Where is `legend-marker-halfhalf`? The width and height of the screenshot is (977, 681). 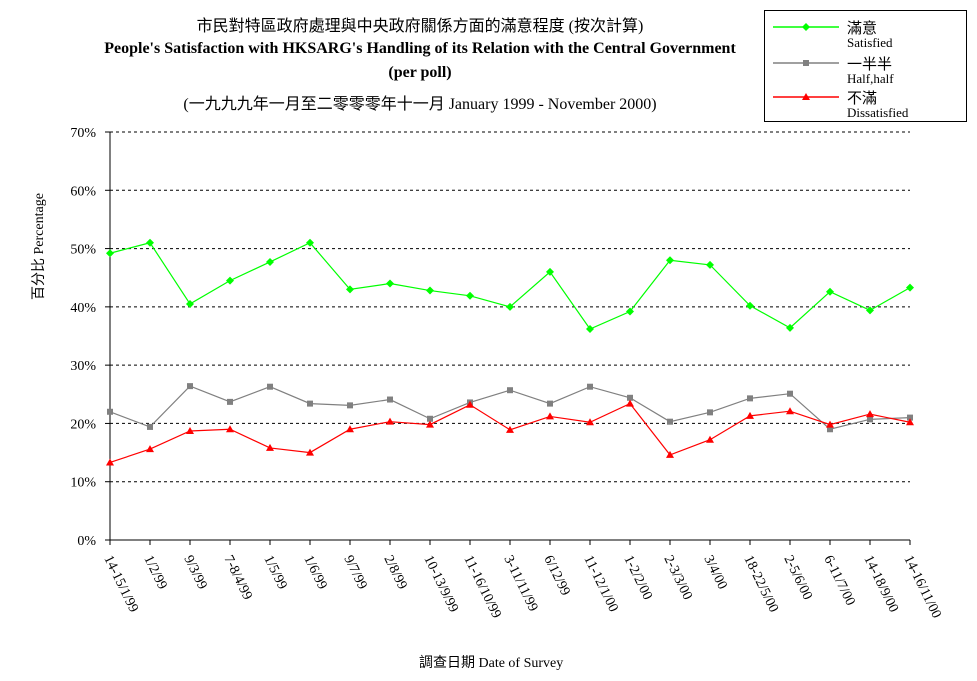 legend-marker-halfhalf is located at coordinates (806, 63).